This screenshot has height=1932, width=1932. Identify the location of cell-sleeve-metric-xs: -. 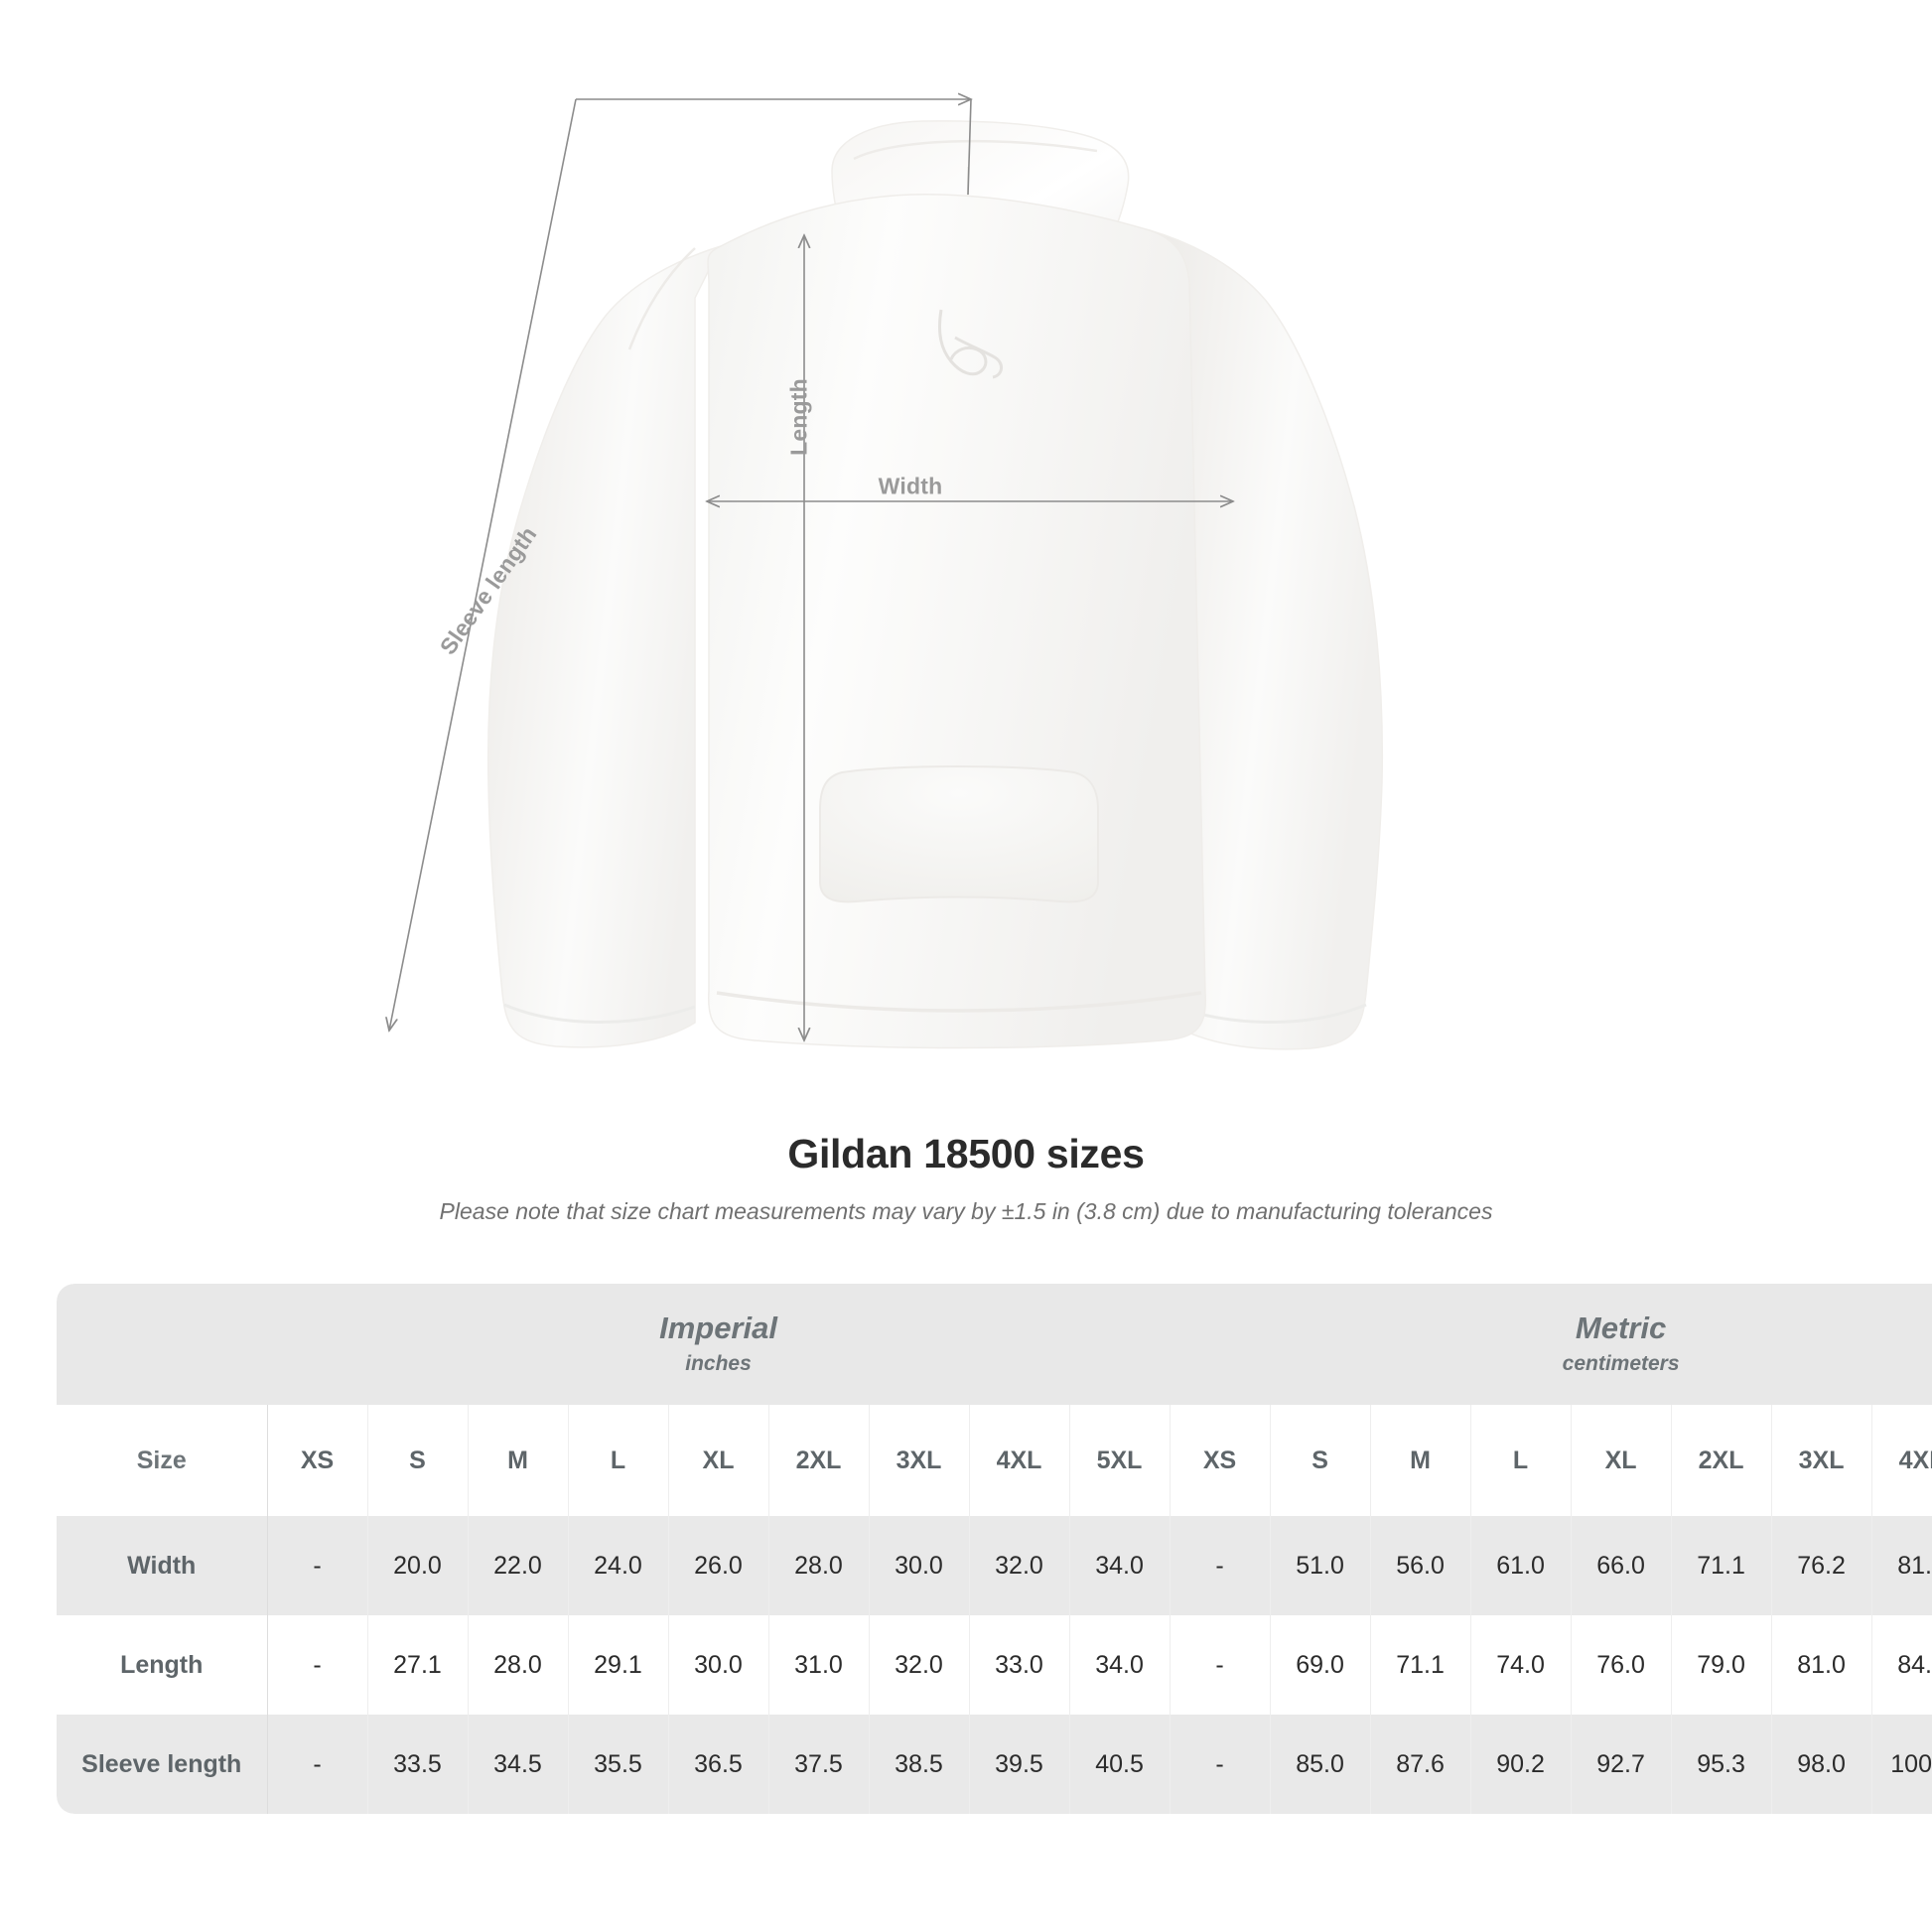
(1220, 1764).